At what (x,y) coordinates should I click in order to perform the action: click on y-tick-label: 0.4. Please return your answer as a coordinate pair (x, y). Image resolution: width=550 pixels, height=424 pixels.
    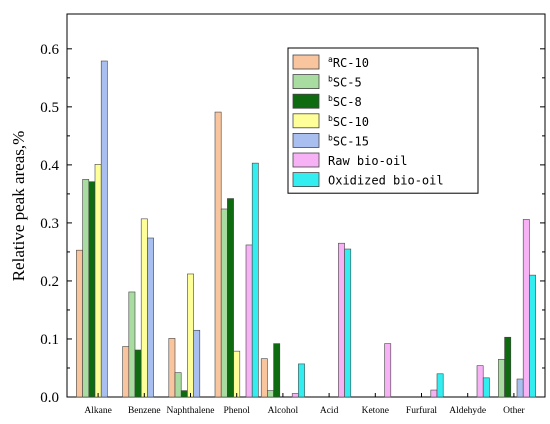
    Looking at the image, I should click on (49, 166).